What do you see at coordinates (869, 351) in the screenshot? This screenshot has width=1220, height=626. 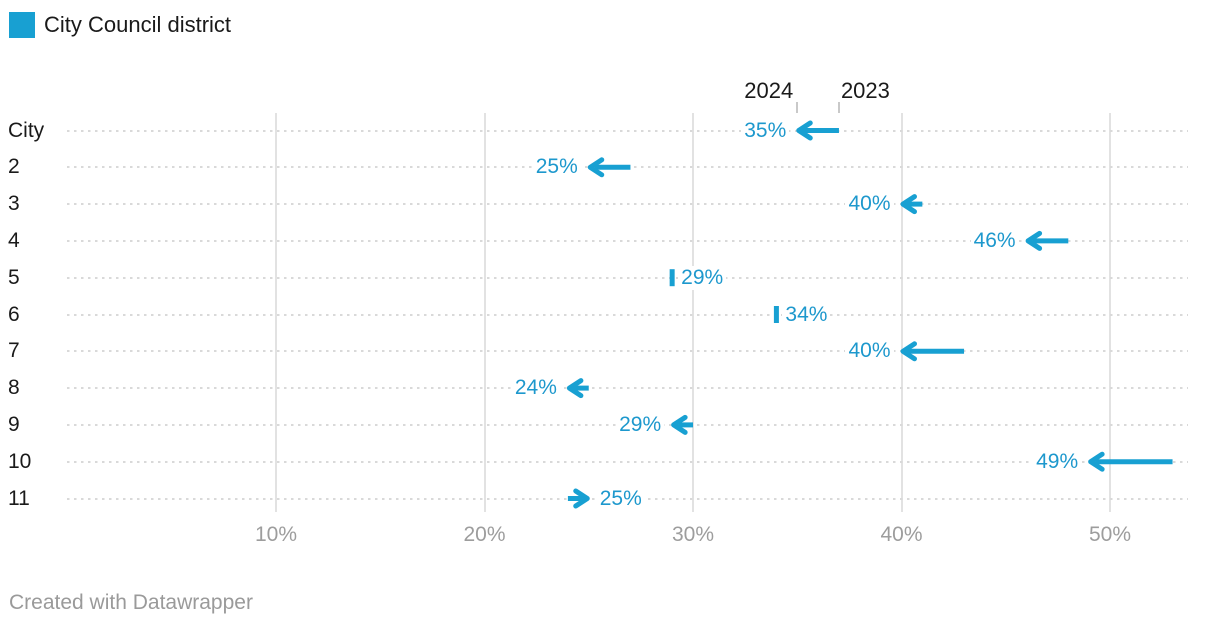 I see `value-label-7: 40%` at bounding box center [869, 351].